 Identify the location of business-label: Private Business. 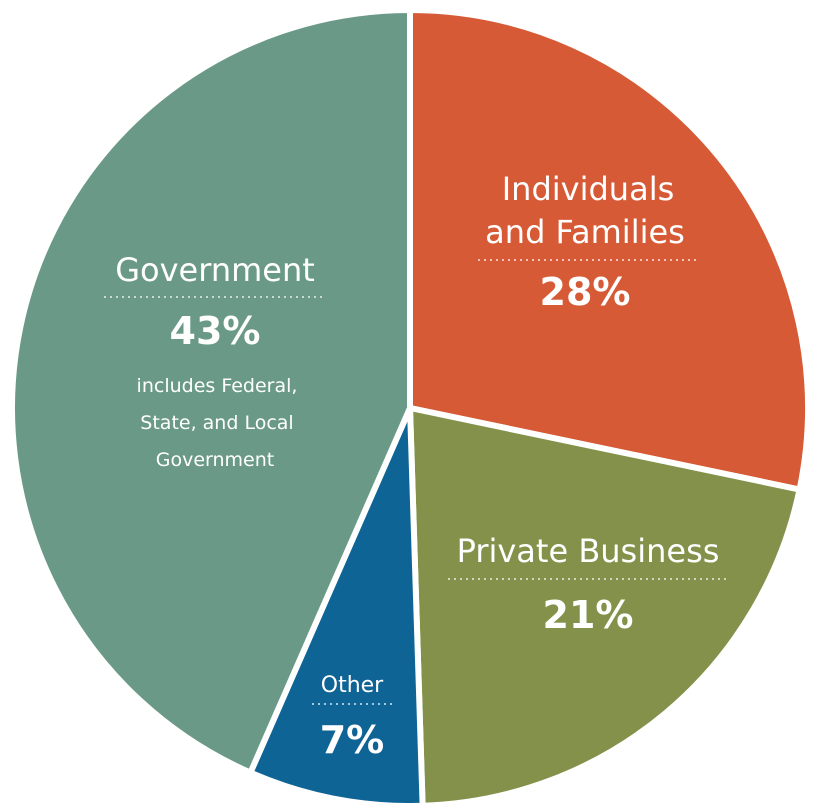
(588, 551).